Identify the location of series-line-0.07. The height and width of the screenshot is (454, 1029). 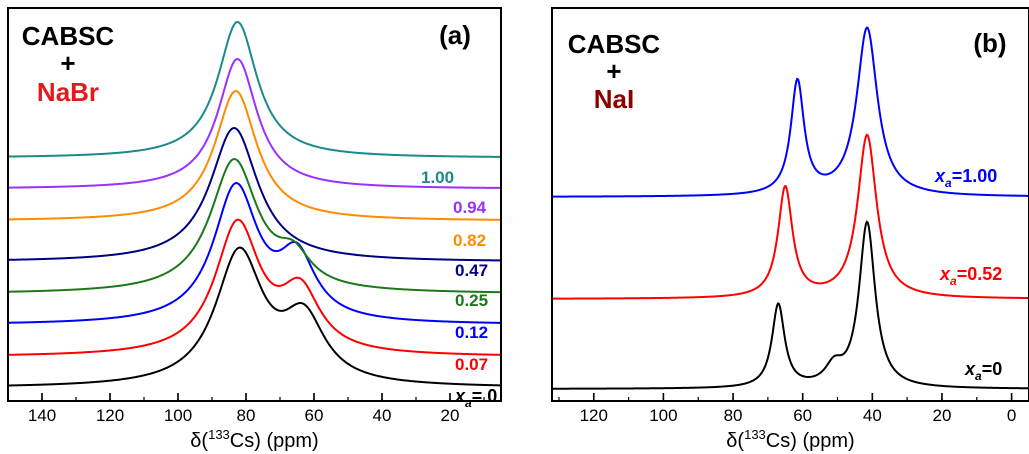
(254, 287).